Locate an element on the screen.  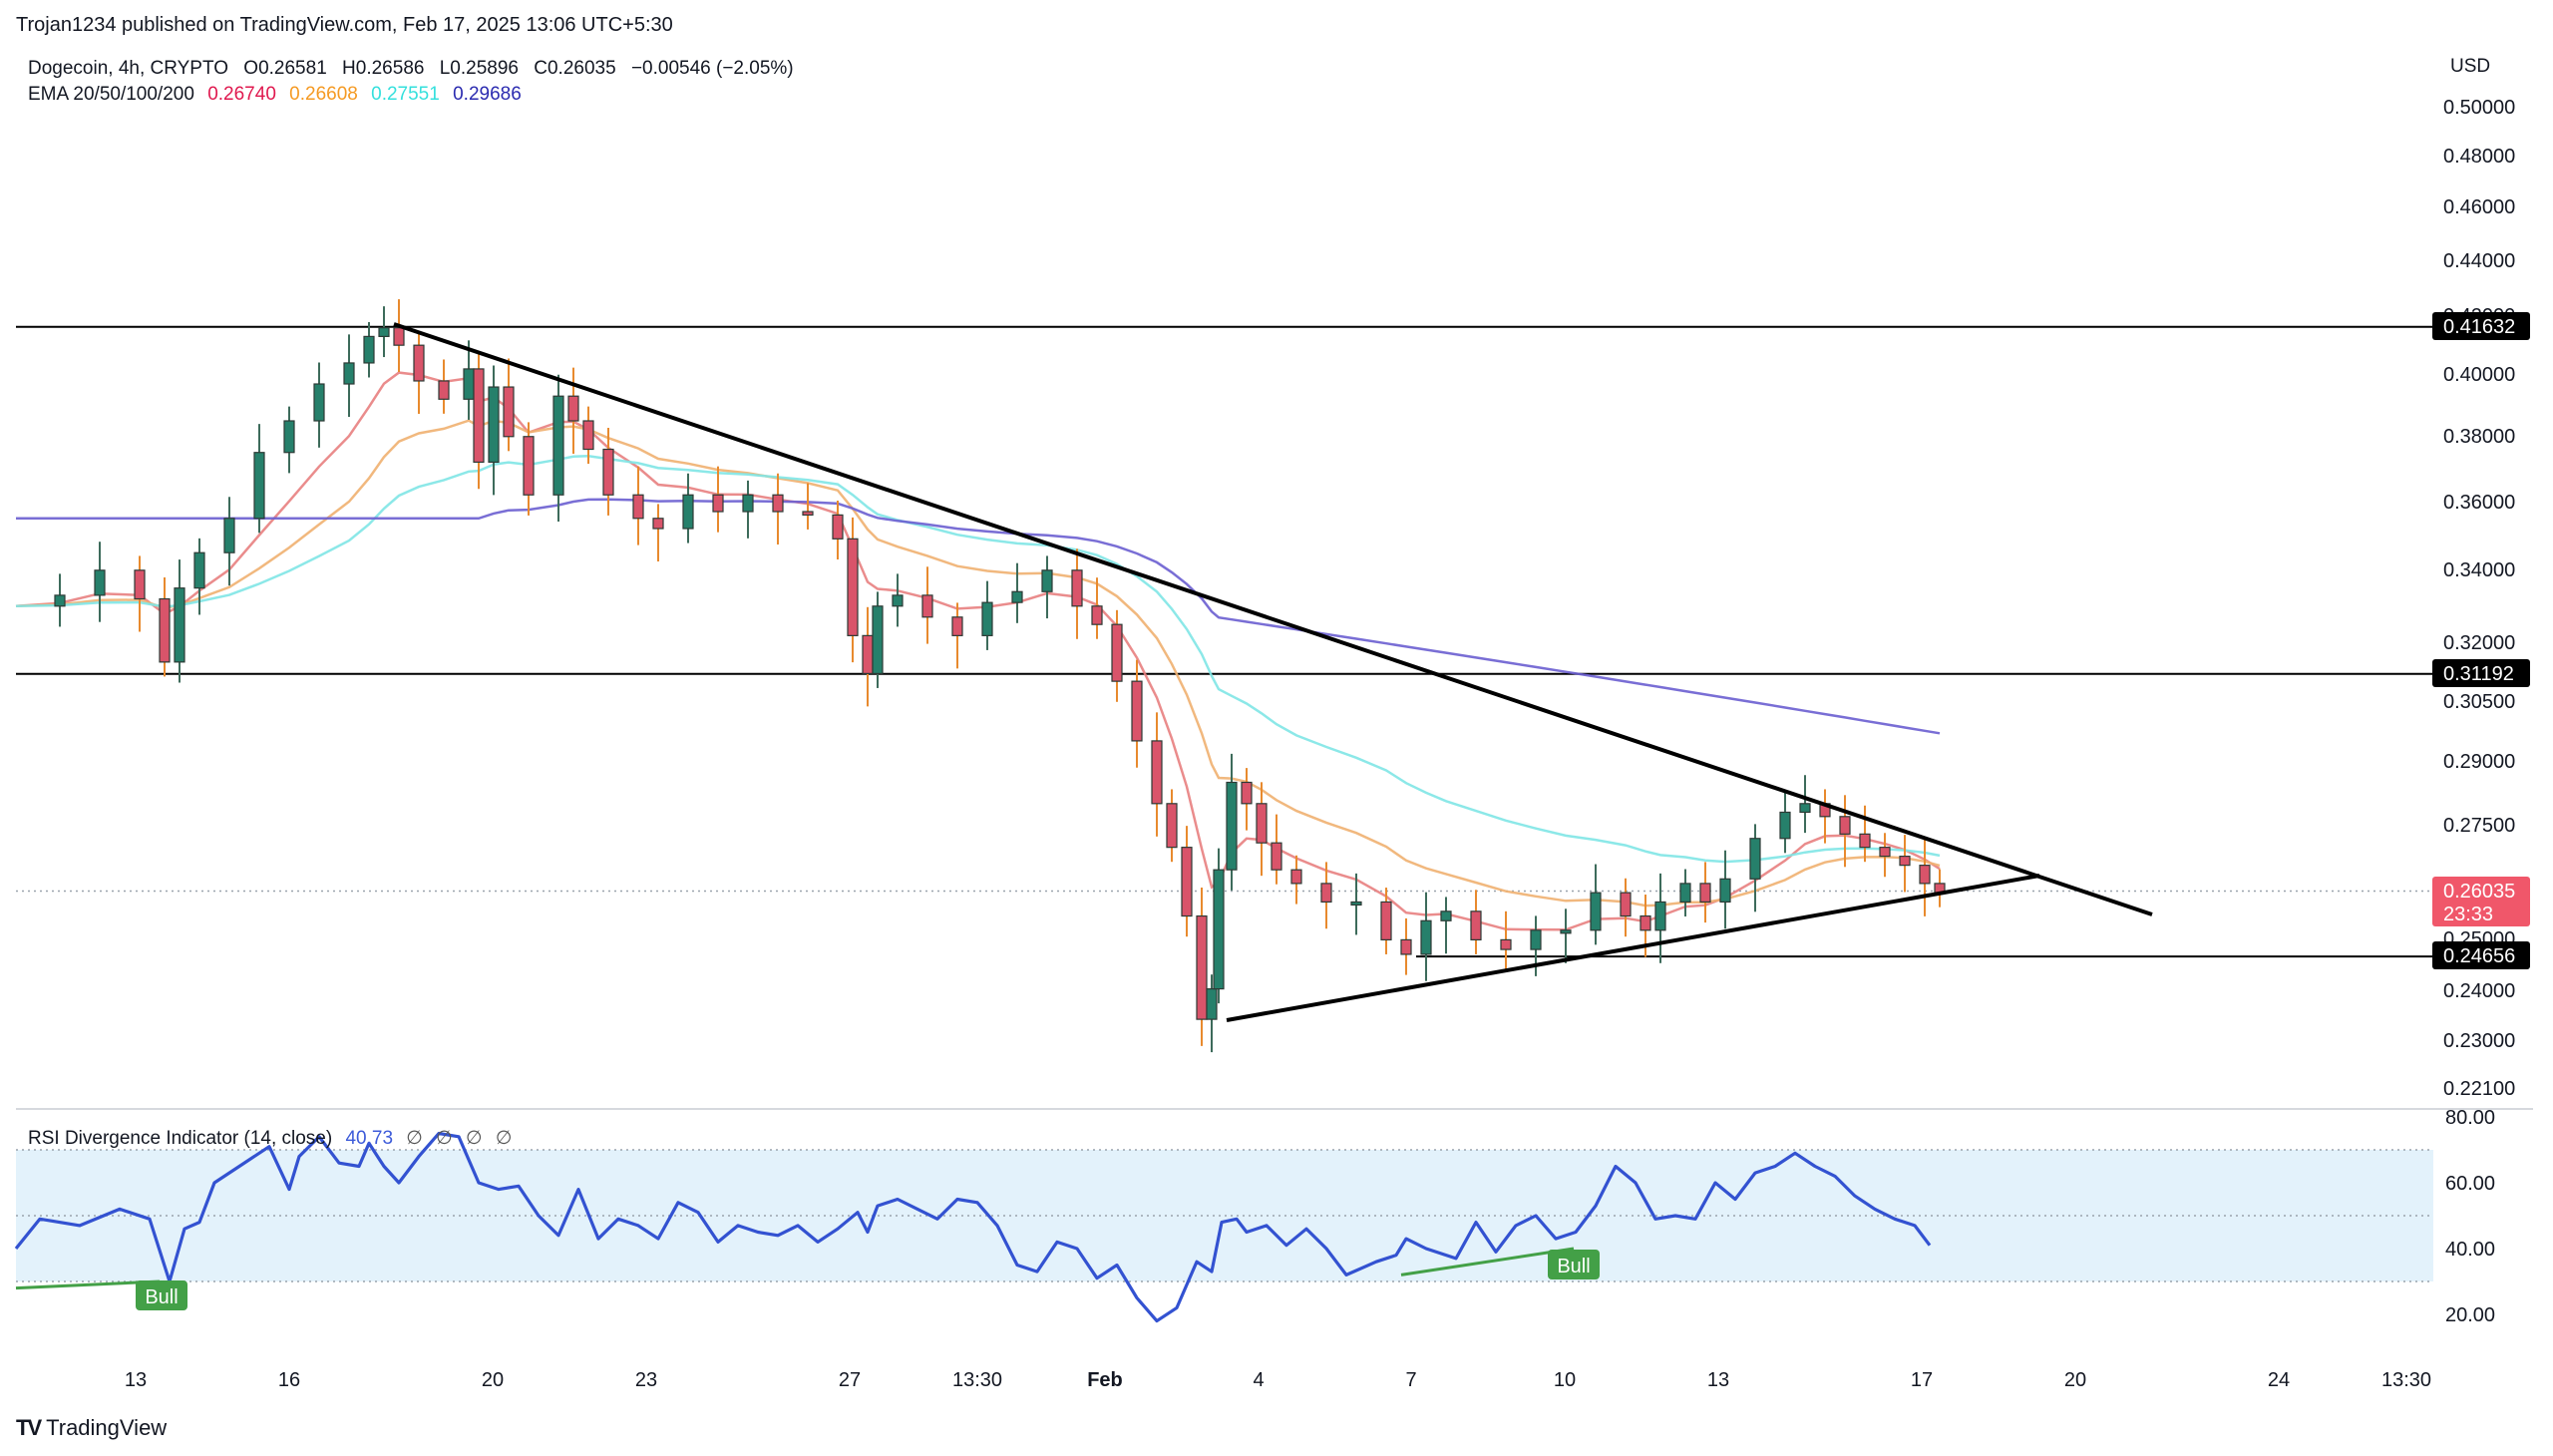
svg-text: 0.34000 is located at coordinates (2479, 570).